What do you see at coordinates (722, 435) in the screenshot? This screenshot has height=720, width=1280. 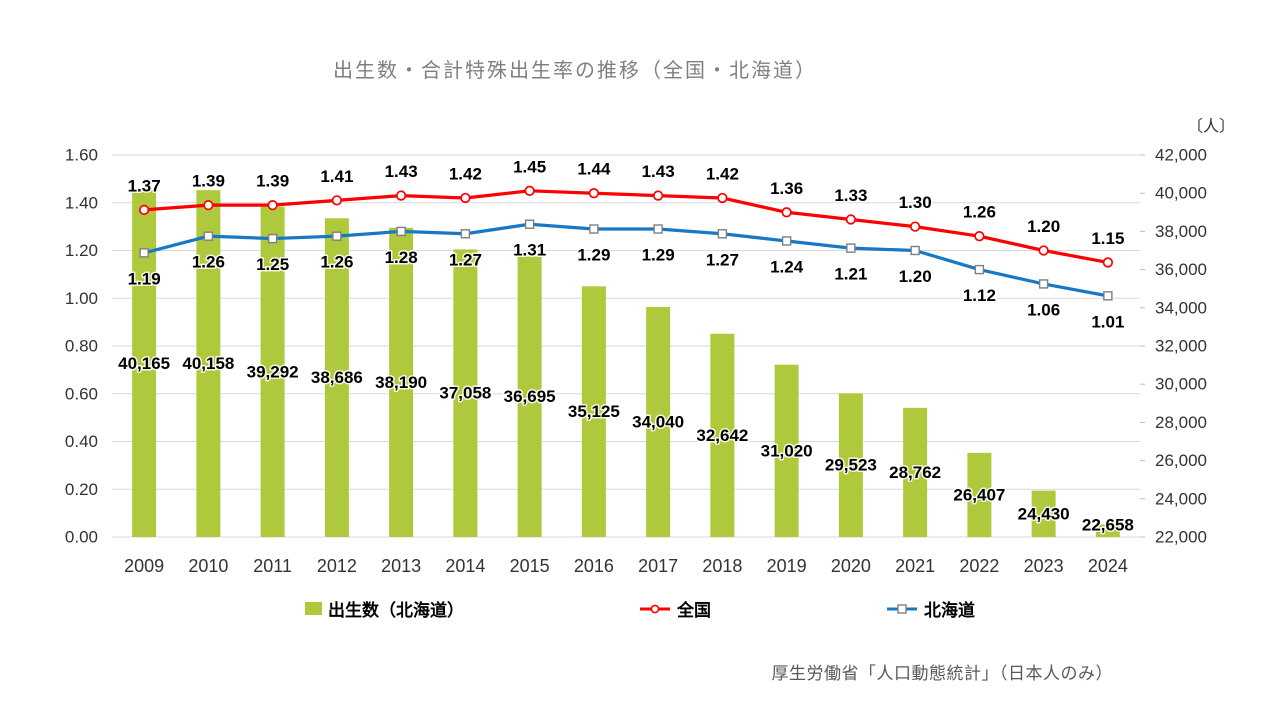 I see `bar-label-2018: 32,642` at bounding box center [722, 435].